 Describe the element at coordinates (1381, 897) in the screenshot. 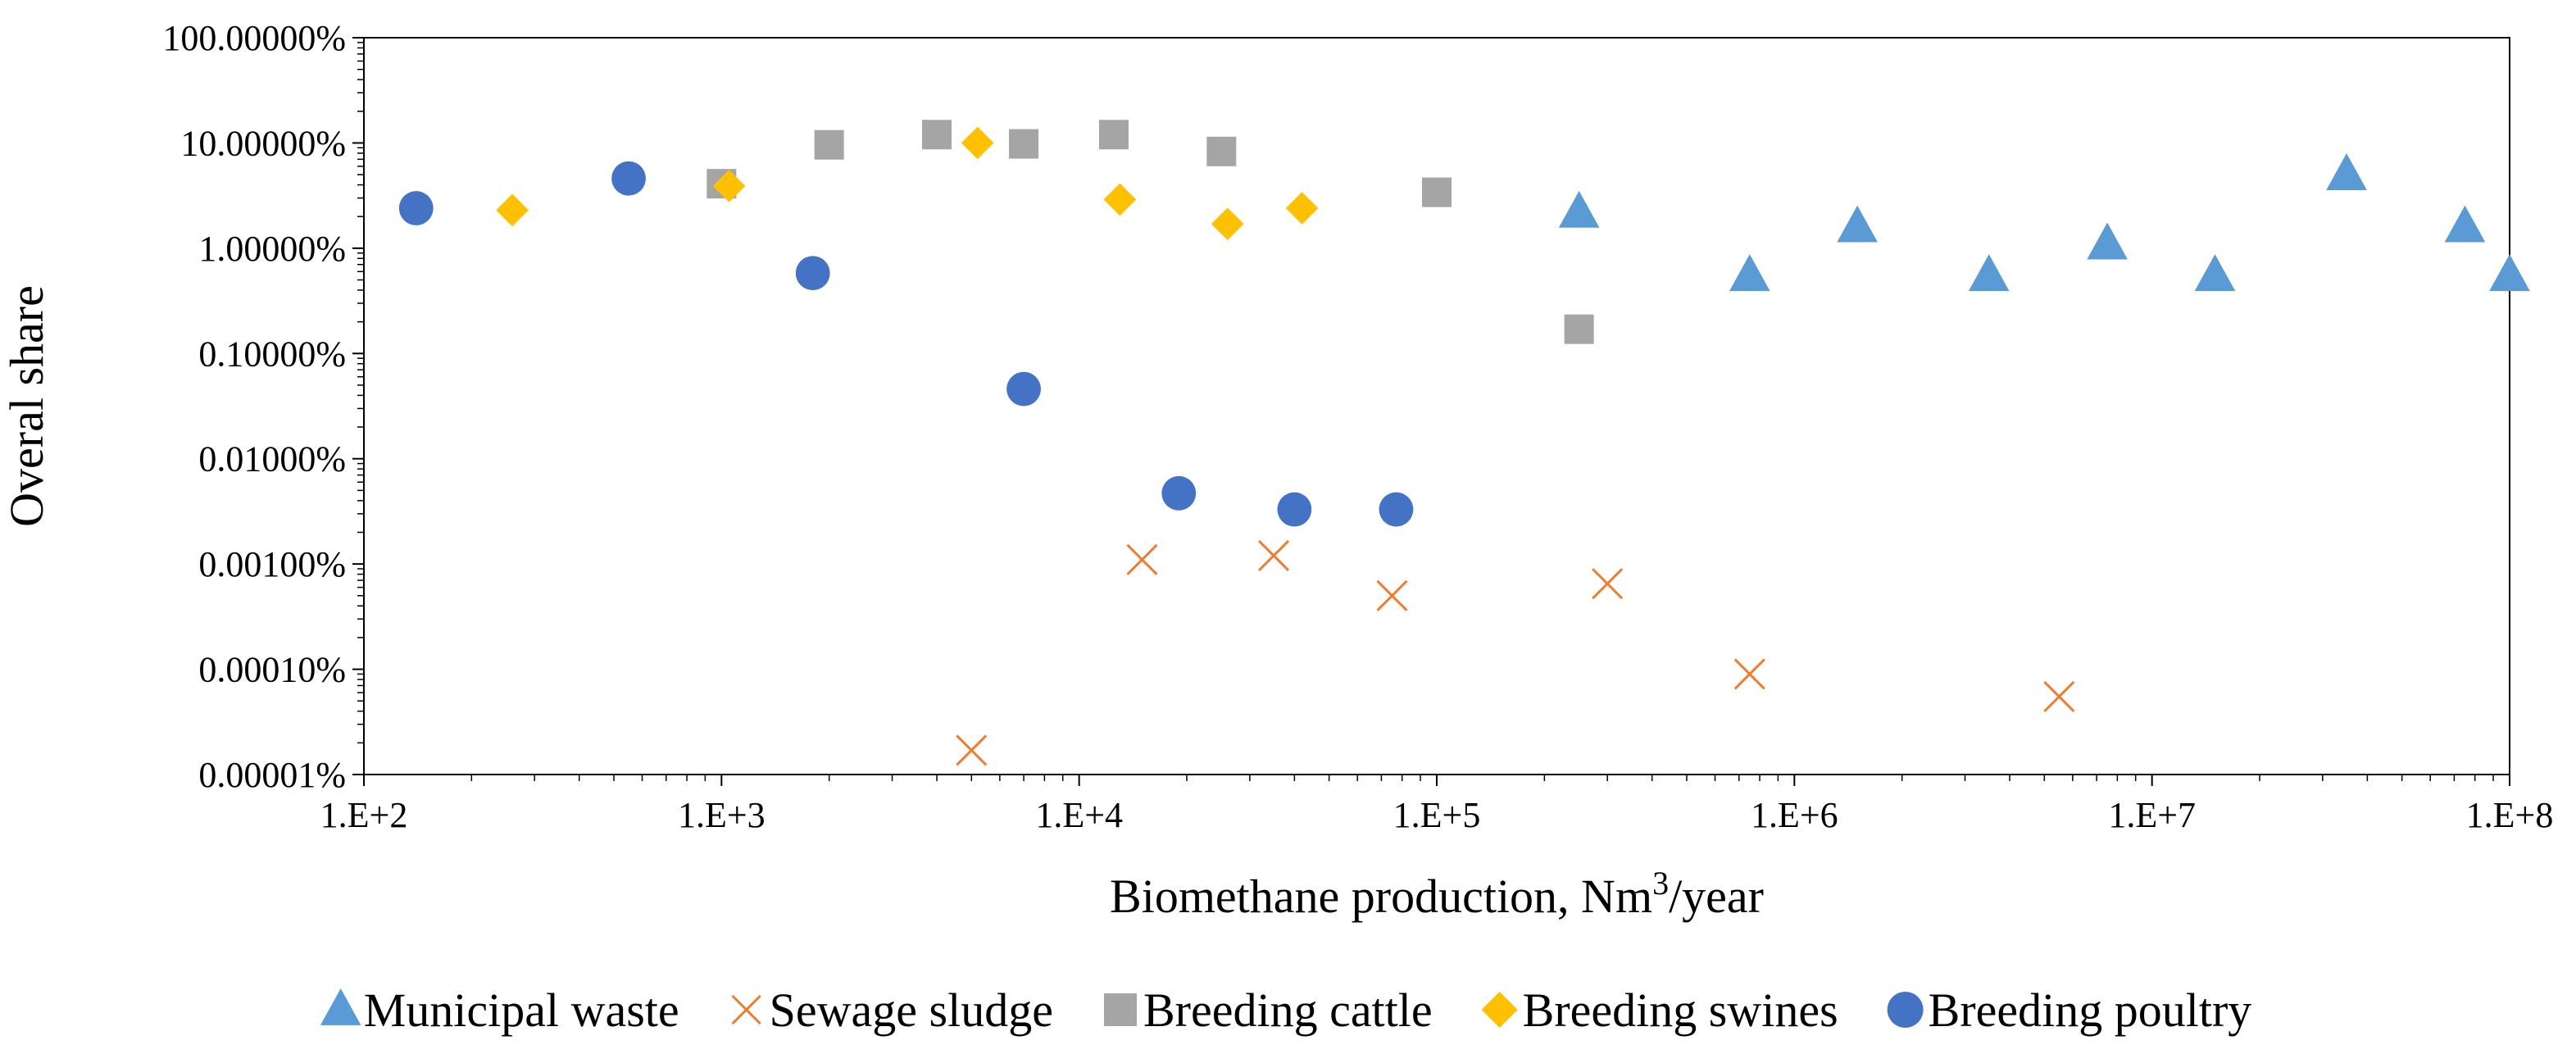

I see `x-axis-title-main: Biomethane production, Nm` at that location.